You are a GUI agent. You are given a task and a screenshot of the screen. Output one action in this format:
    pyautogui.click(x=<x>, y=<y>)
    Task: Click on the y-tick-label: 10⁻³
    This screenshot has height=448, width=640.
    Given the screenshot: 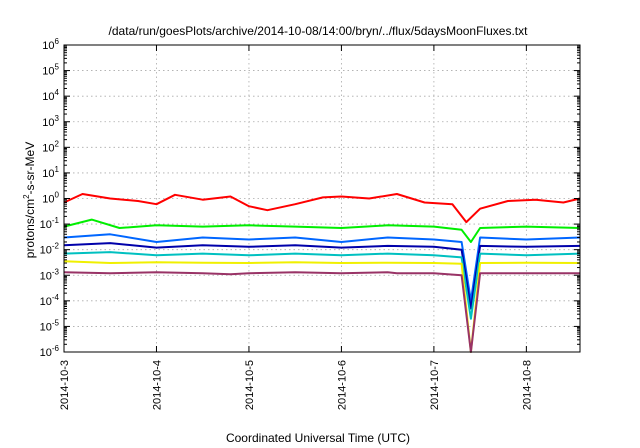 What is the action you would take?
    pyautogui.click(x=50, y=274)
    